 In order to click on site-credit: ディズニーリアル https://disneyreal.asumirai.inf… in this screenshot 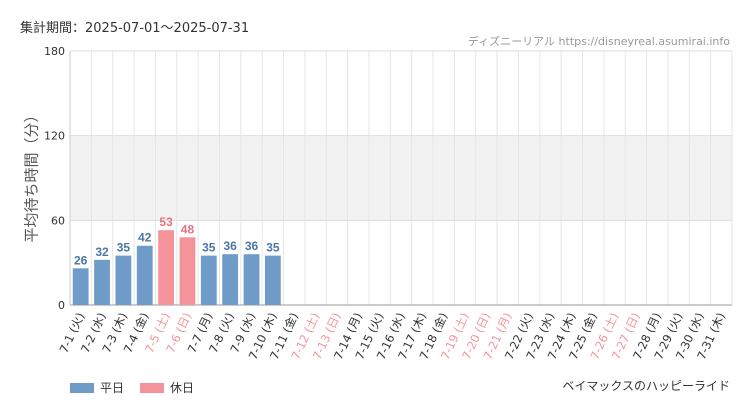, I will do `click(598, 41)`.